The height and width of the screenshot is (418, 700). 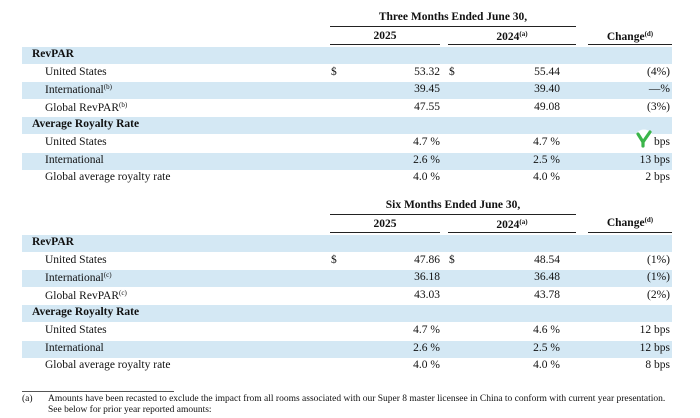 I want to click on row-label: International(b), so click(x=78, y=89).